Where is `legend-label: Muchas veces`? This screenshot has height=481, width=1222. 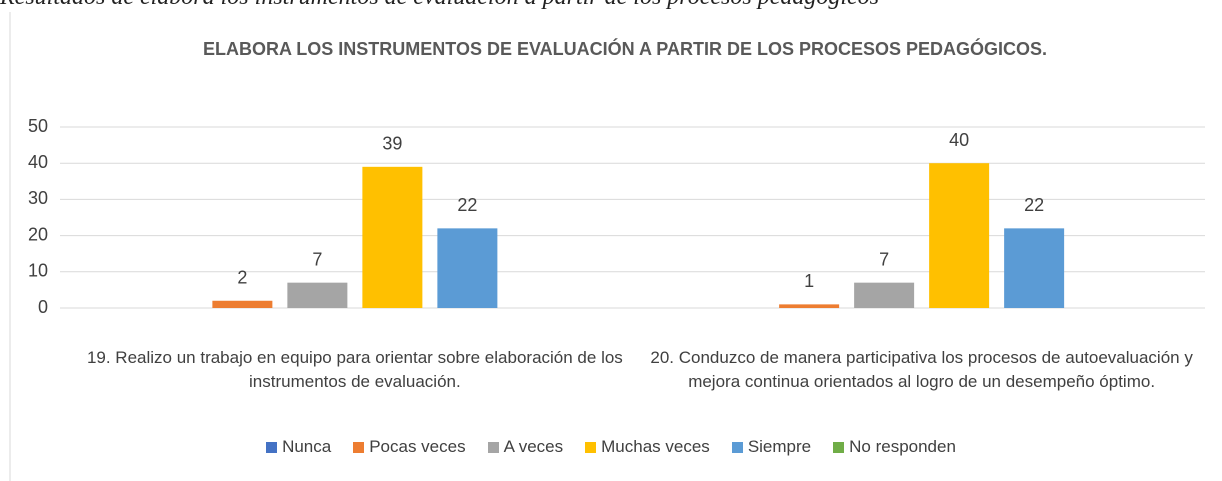 legend-label: Muchas veces is located at coordinates (655, 446).